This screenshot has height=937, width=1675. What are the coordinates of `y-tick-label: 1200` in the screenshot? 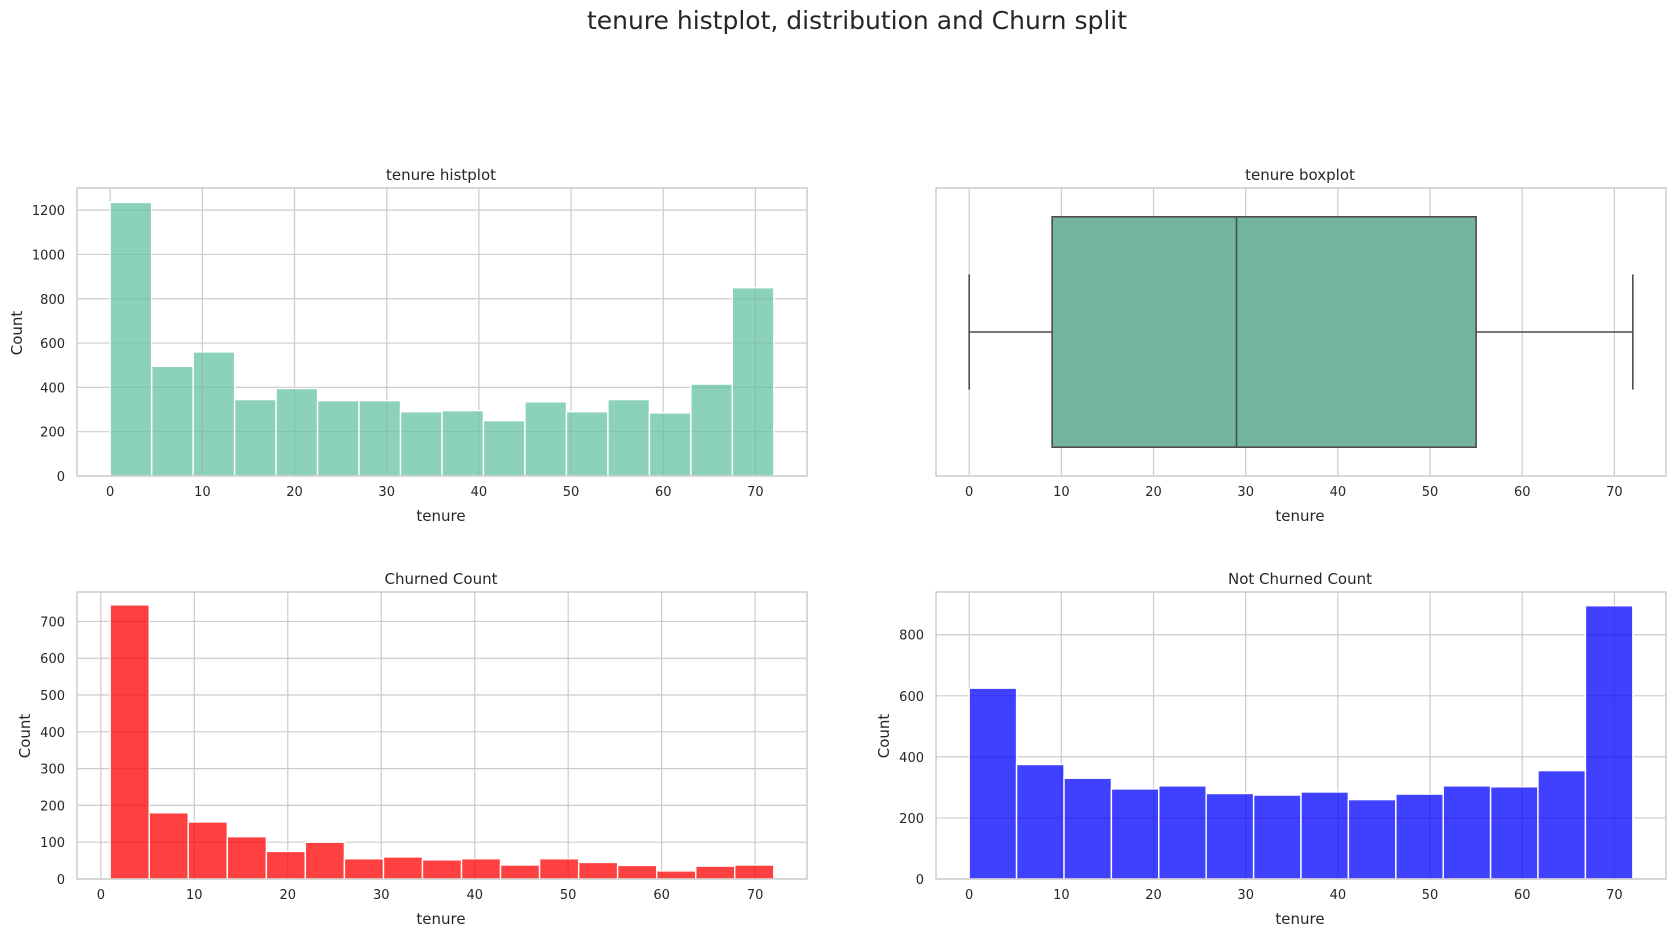 It's located at (48, 211).